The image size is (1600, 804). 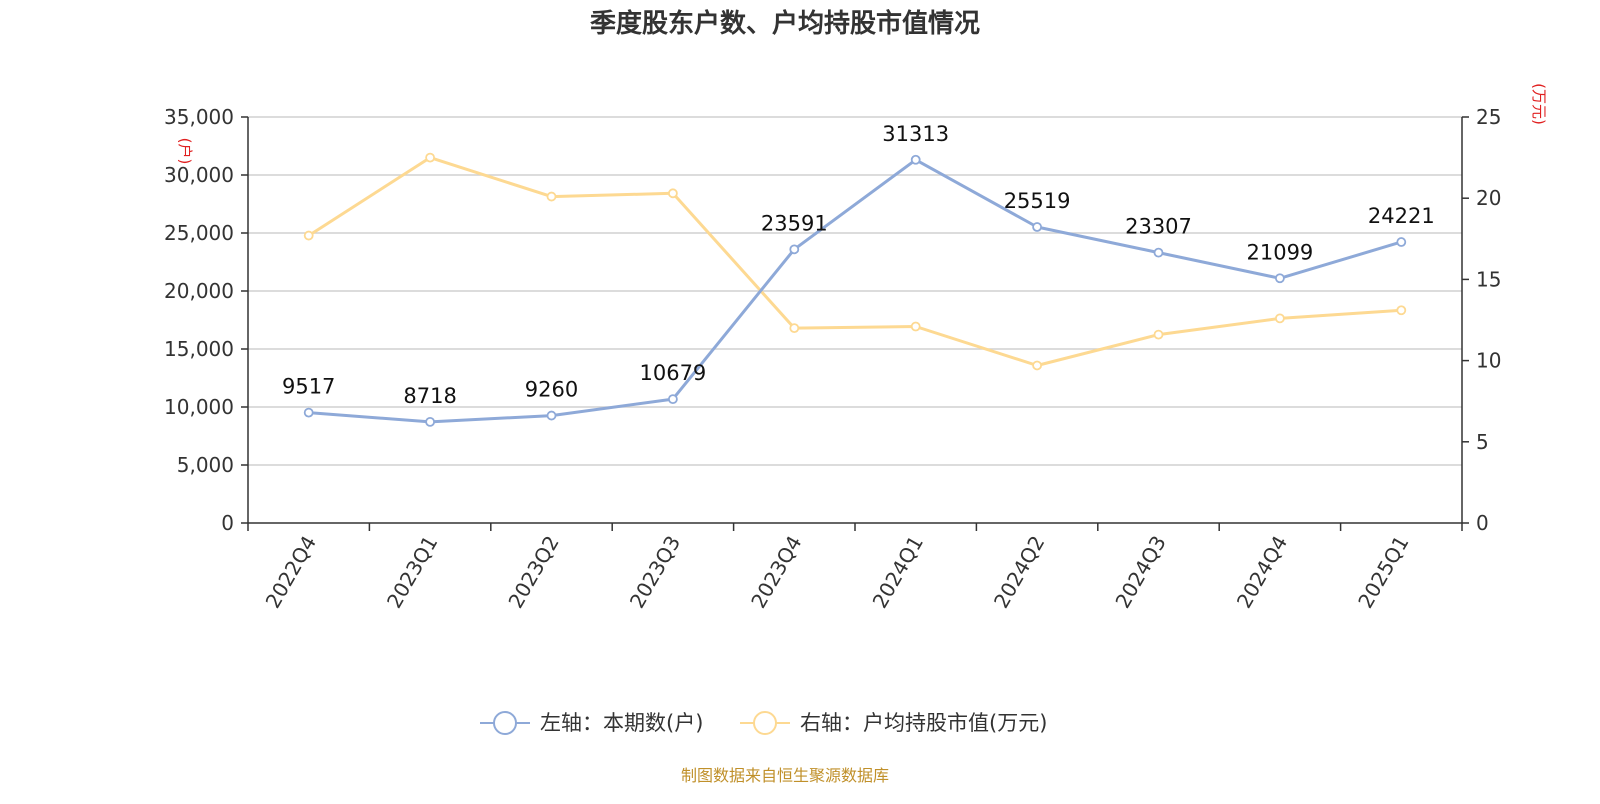 I want to click on left-axis-tick-label: 10,000, so click(x=199, y=407).